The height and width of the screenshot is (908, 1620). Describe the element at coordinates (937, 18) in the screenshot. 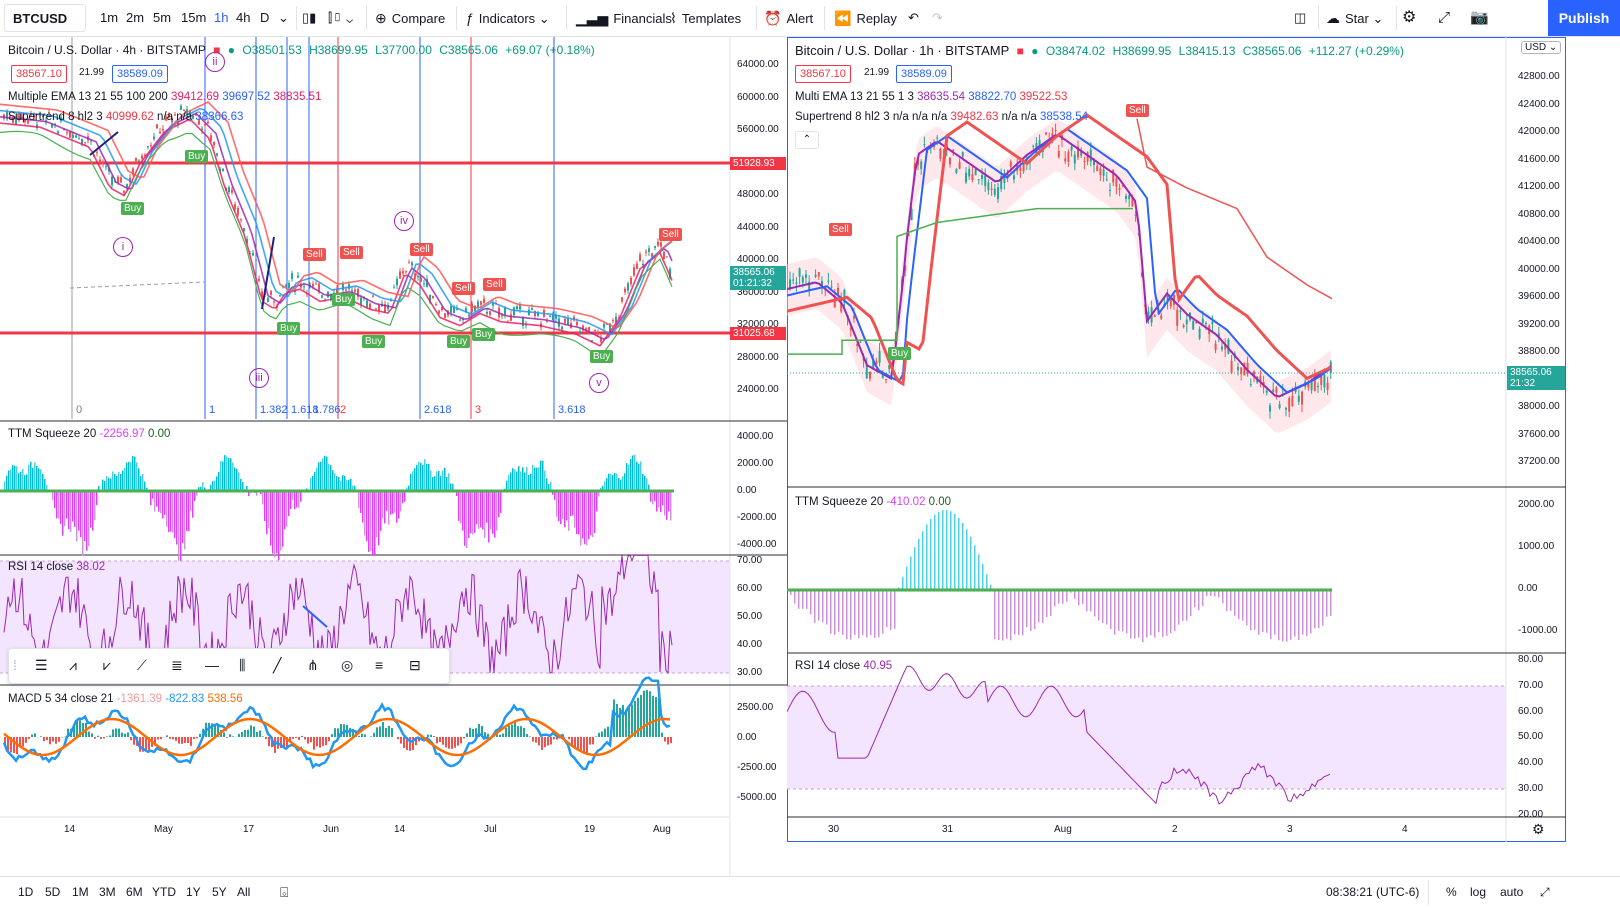

I see `redo-icon: ↷` at that location.